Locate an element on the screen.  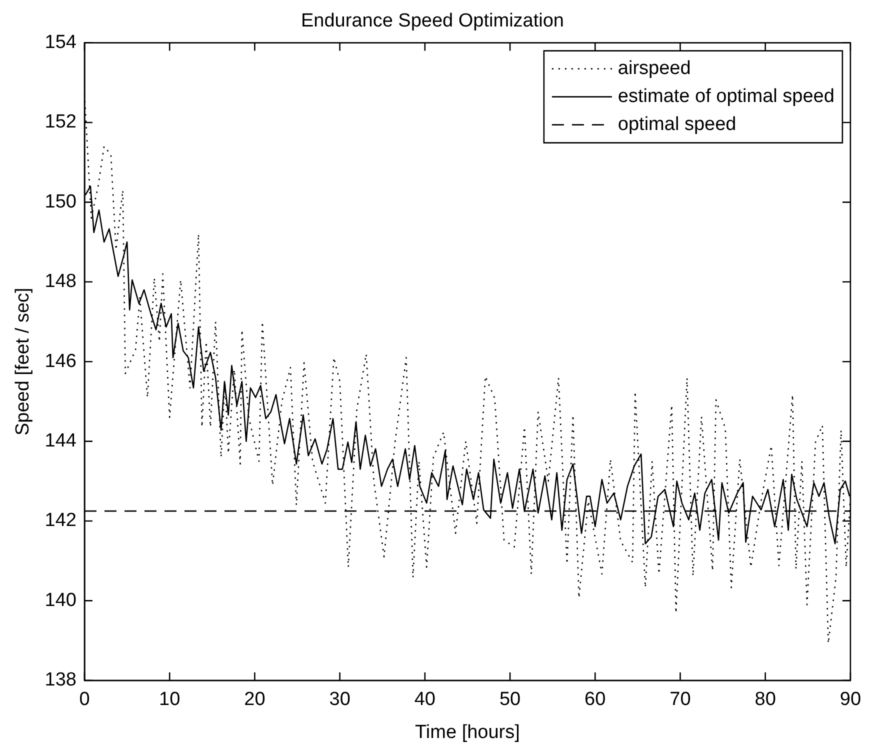
x-tick-label: 30 is located at coordinates (339, 699).